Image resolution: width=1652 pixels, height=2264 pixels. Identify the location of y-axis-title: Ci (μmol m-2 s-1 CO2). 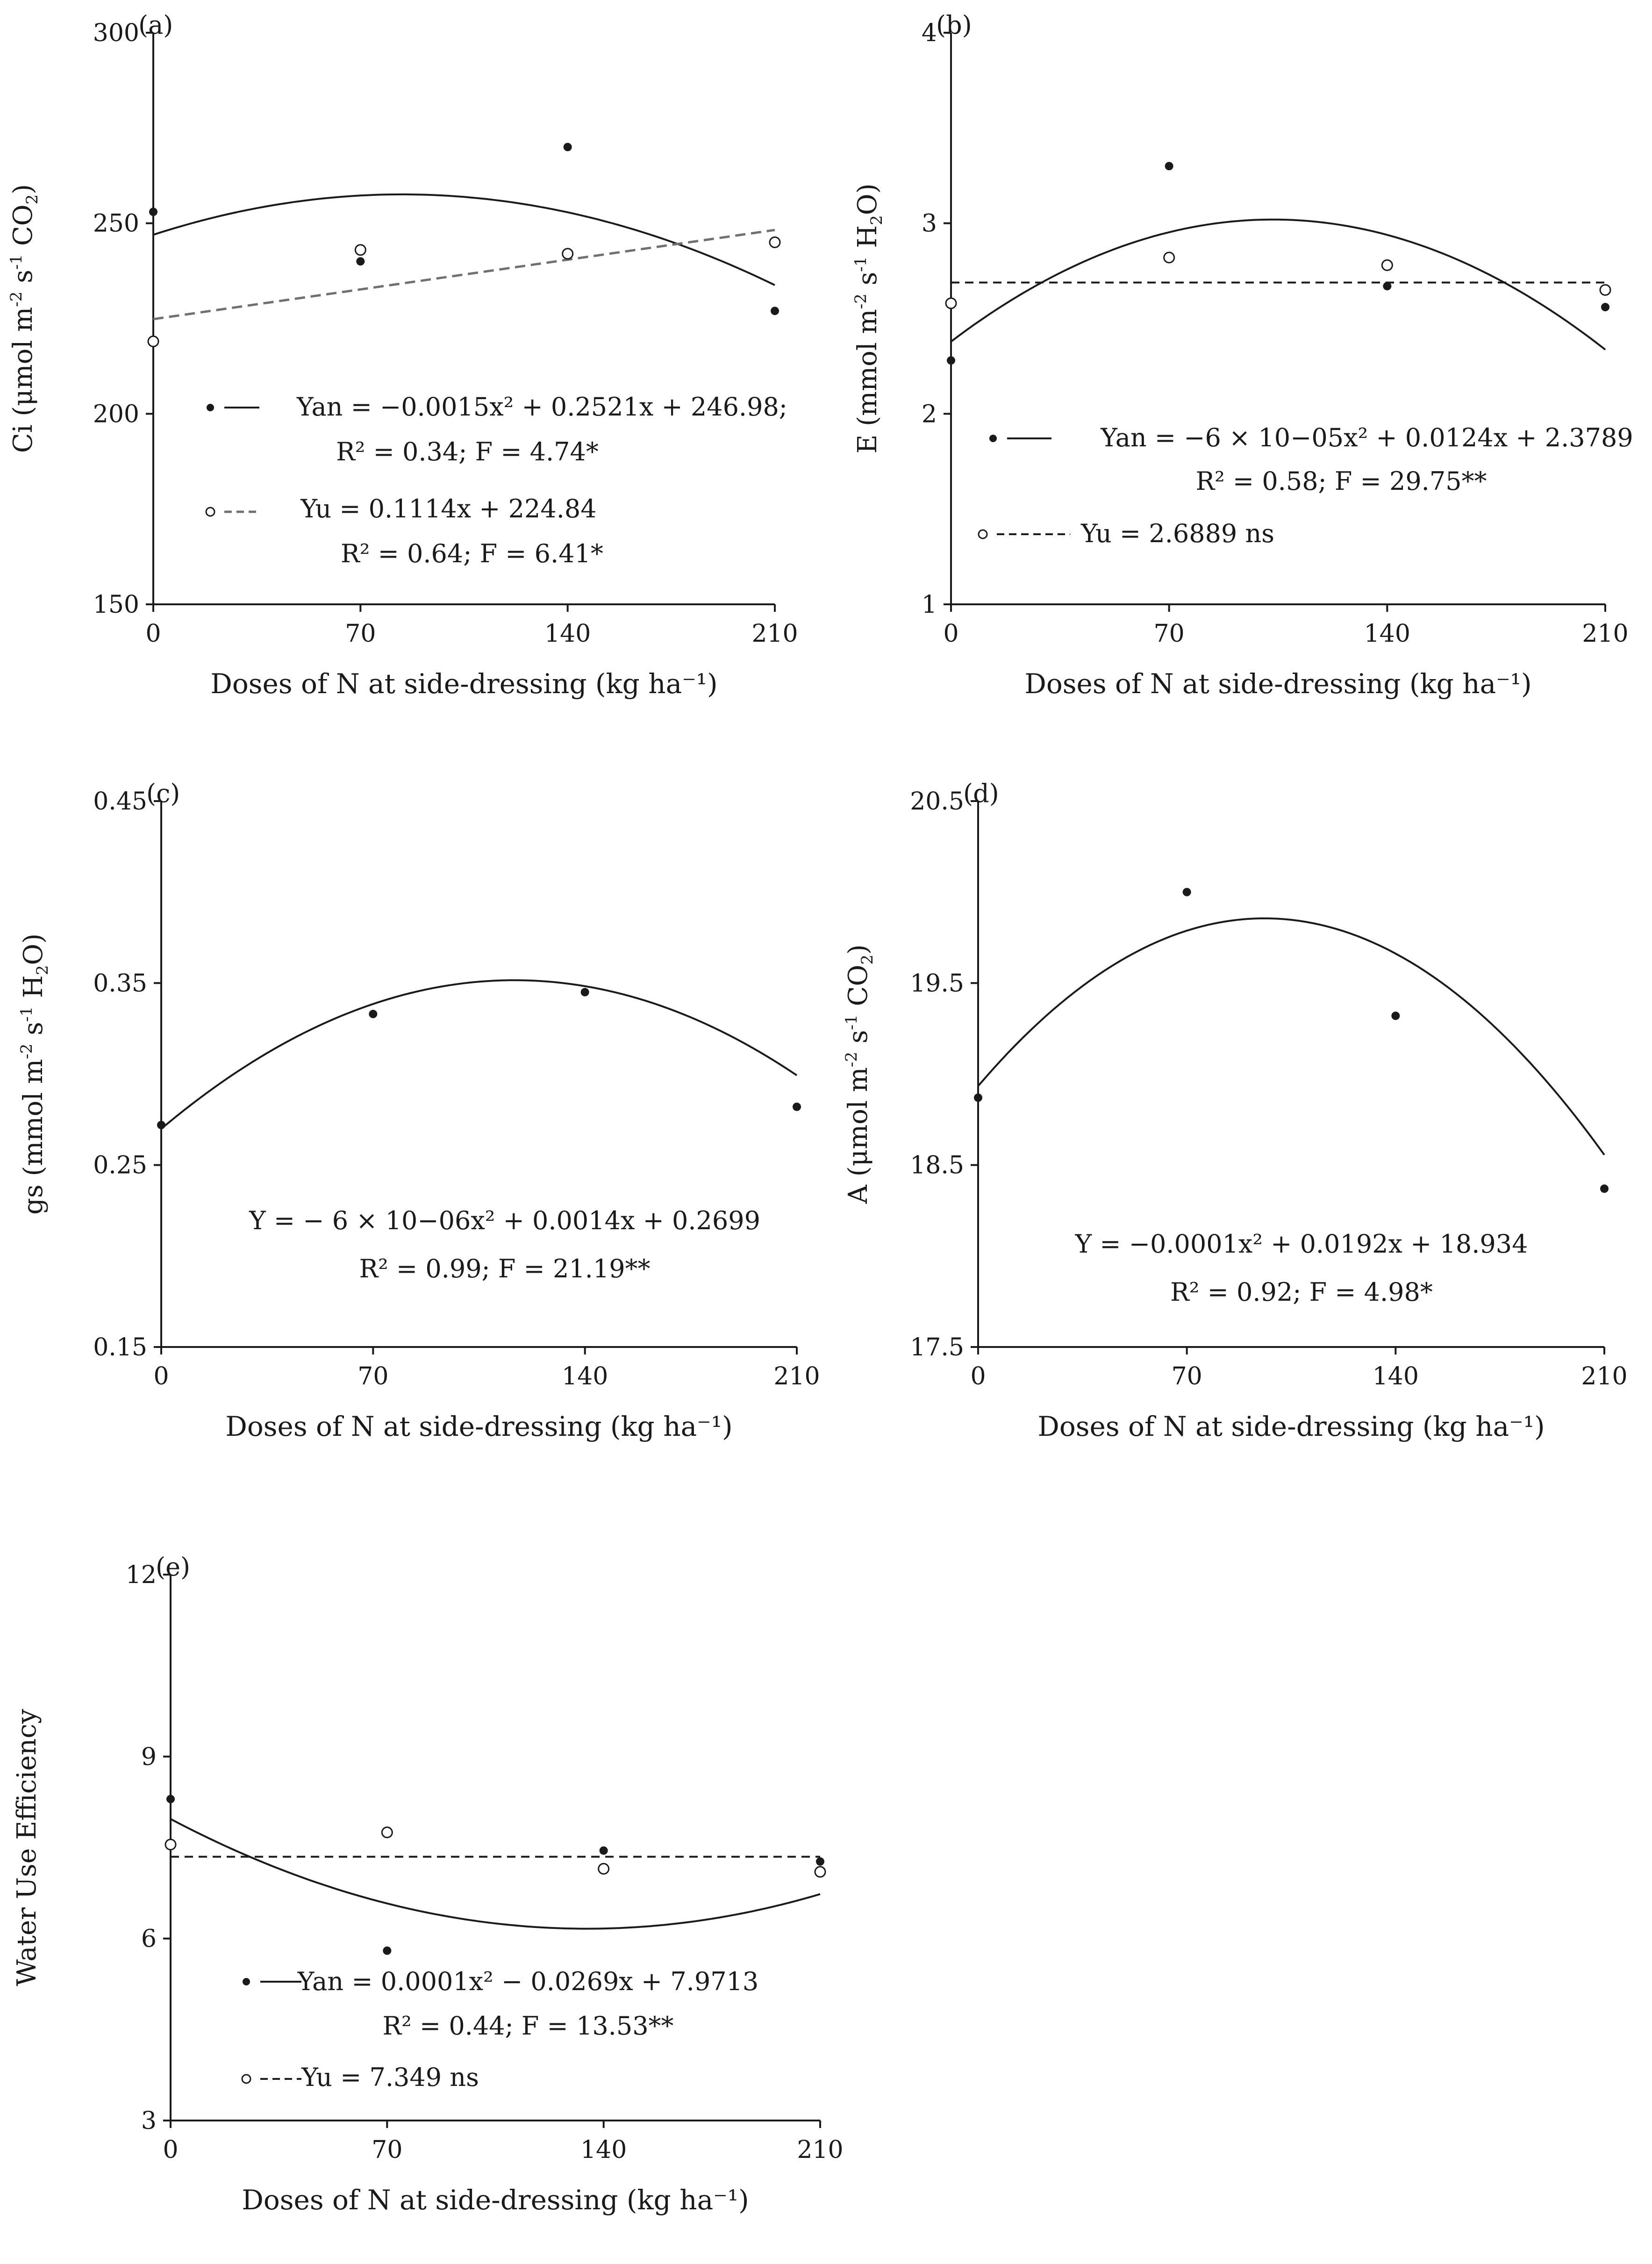
(24, 318).